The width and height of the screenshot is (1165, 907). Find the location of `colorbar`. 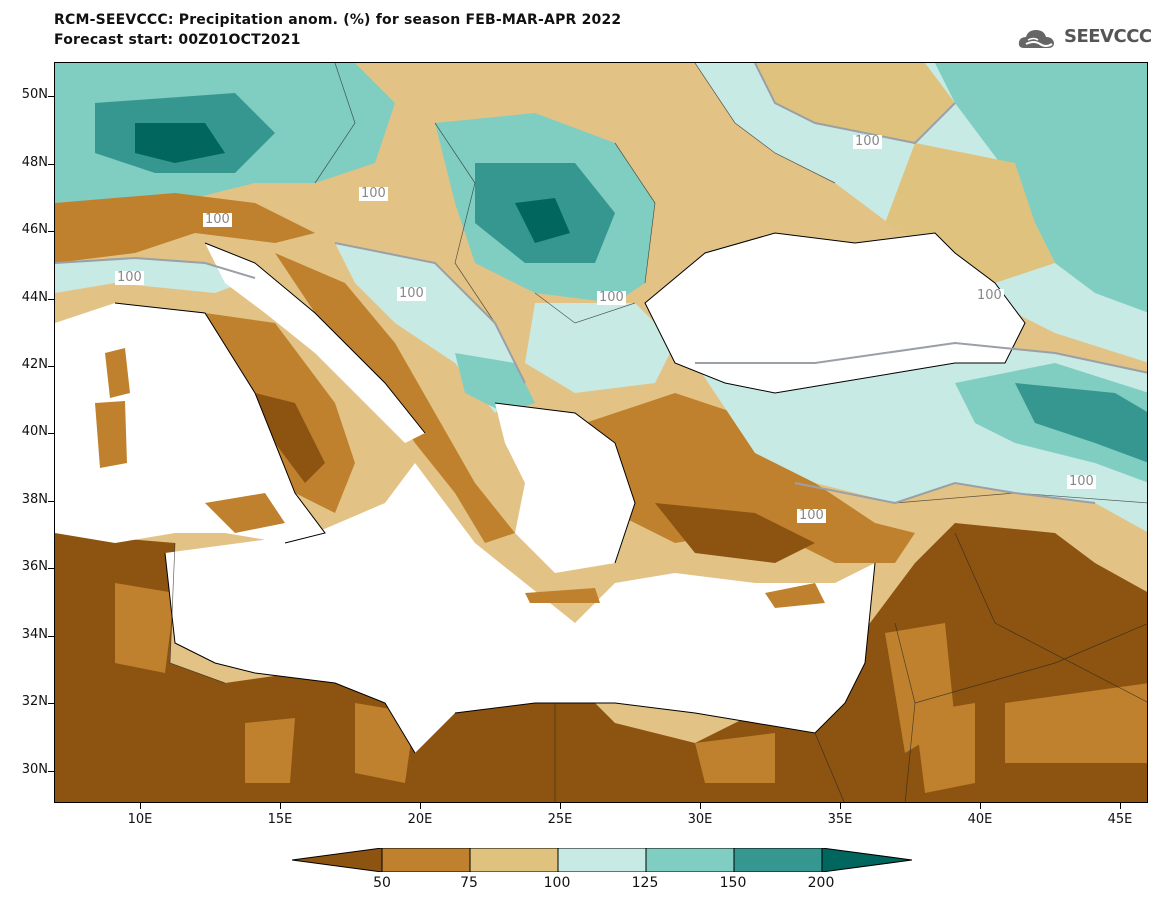

colorbar is located at coordinates (602, 860).